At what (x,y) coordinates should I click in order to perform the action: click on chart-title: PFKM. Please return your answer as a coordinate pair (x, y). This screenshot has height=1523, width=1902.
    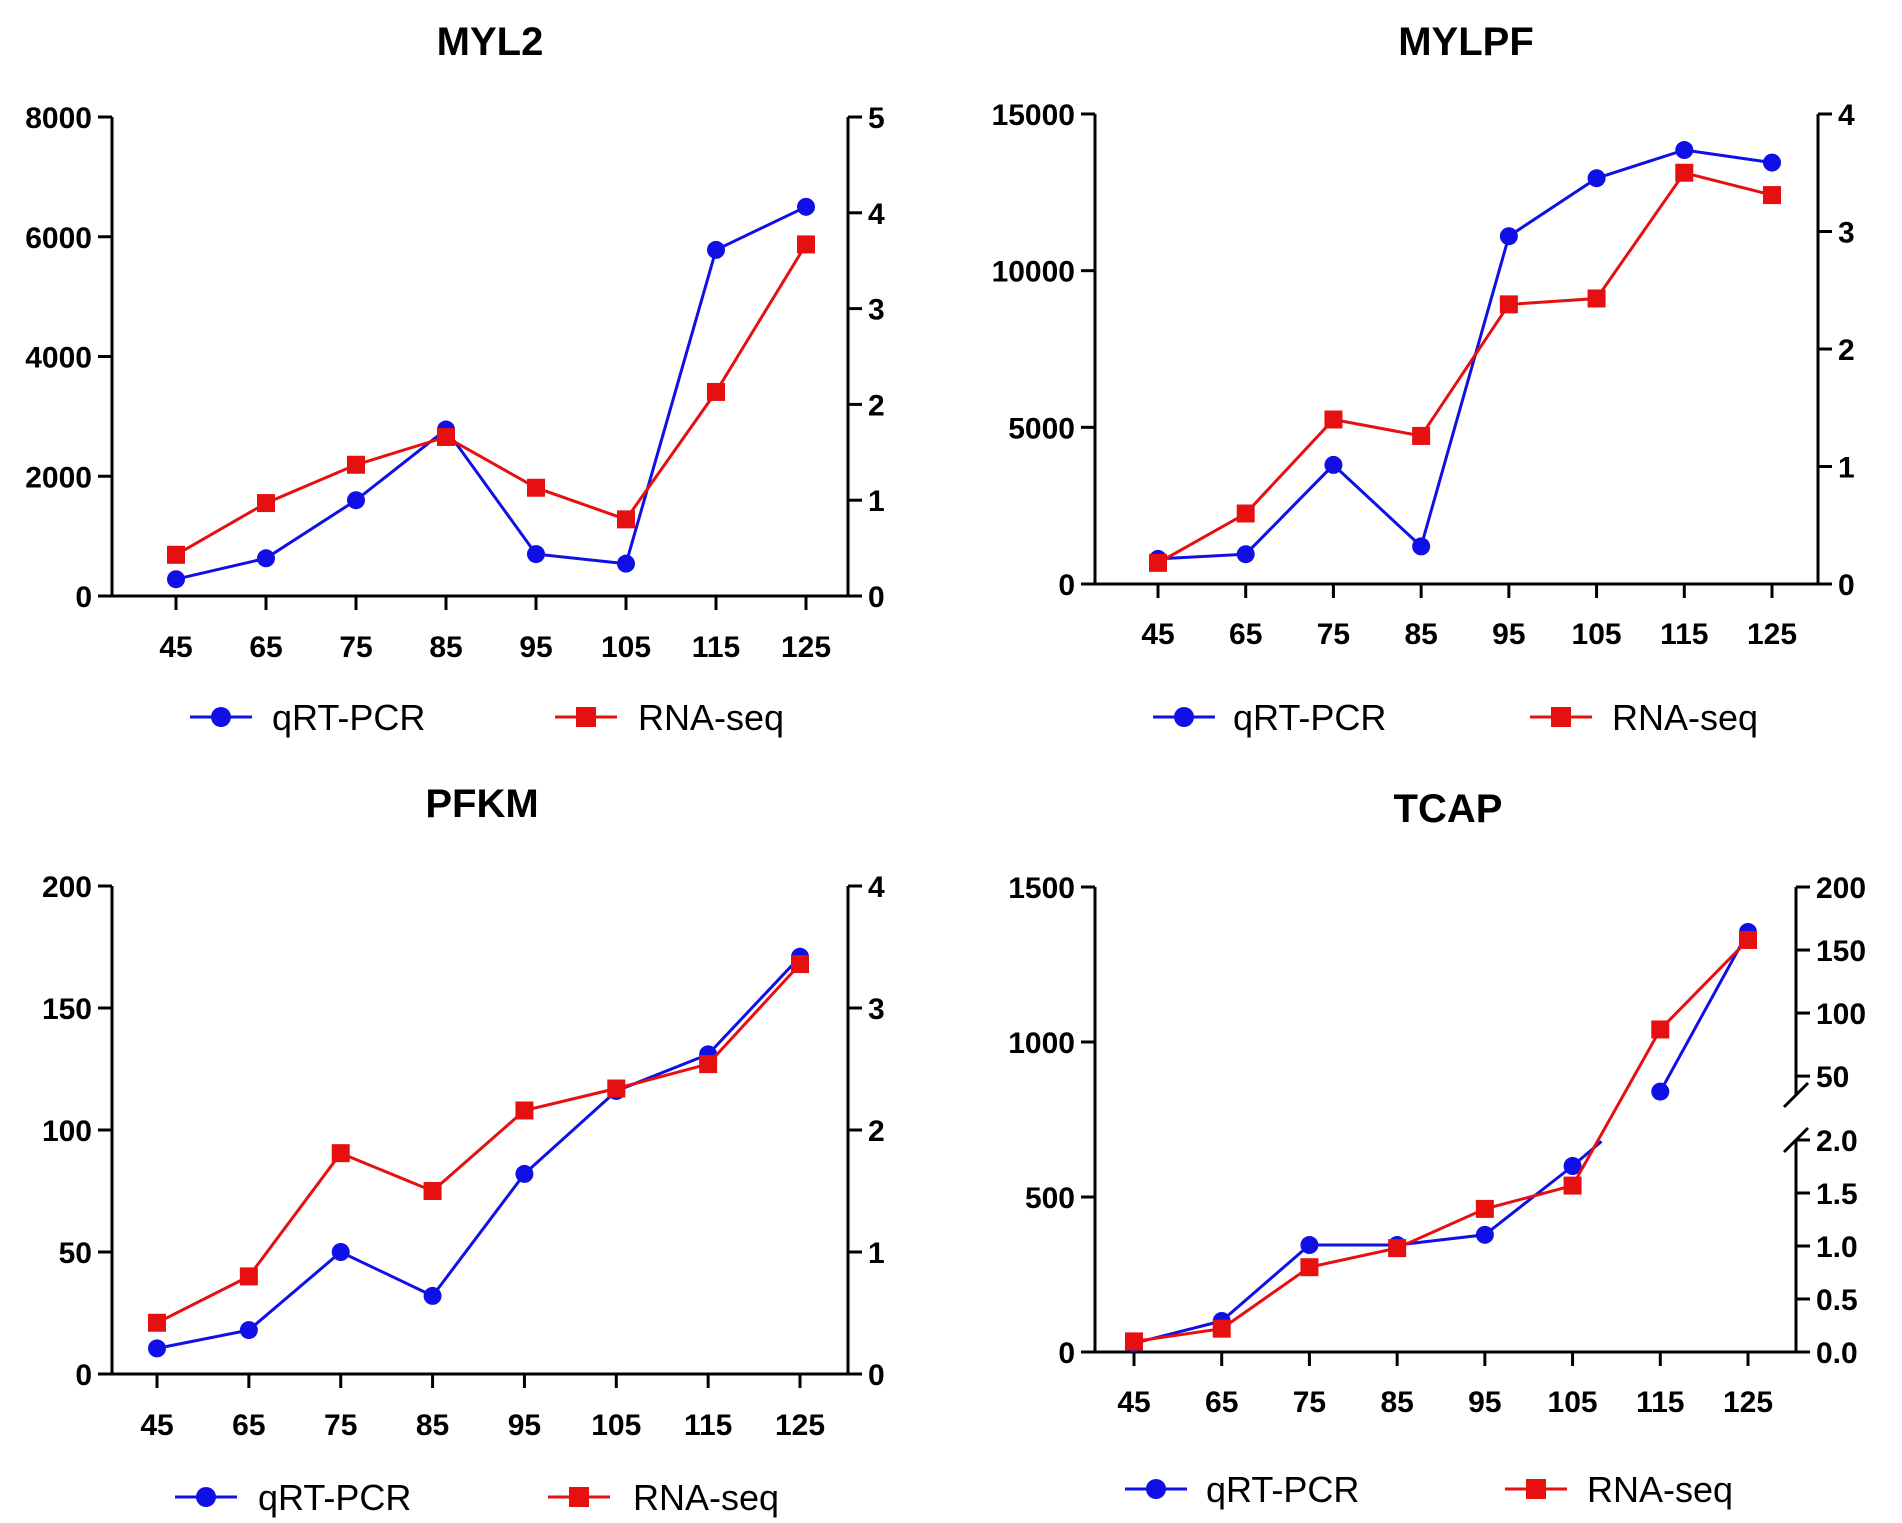
    Looking at the image, I should click on (481, 804).